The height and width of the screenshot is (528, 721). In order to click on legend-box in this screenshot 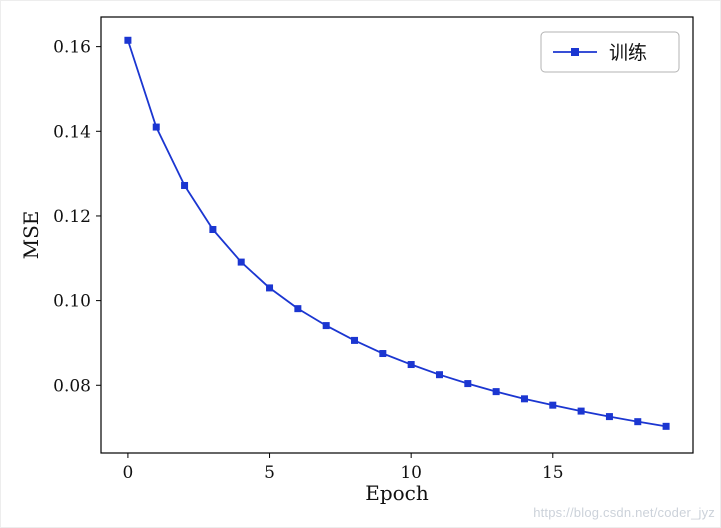, I will do `click(610, 52)`.